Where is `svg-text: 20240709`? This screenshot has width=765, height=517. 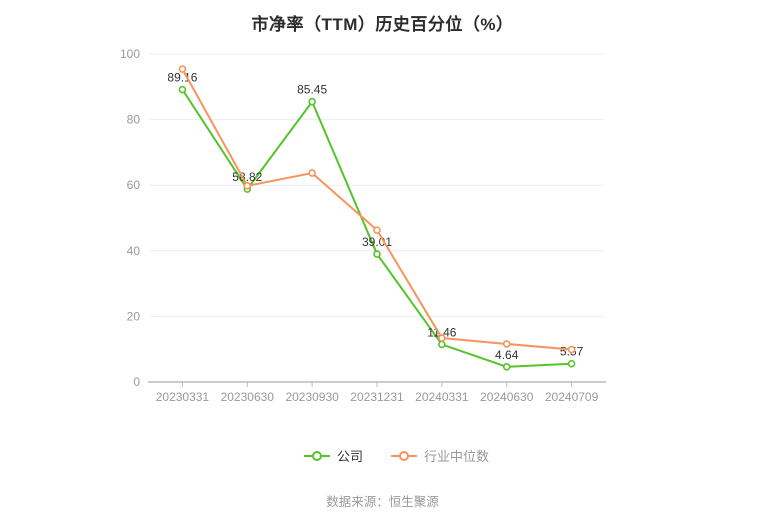 svg-text: 20240709 is located at coordinates (572, 397).